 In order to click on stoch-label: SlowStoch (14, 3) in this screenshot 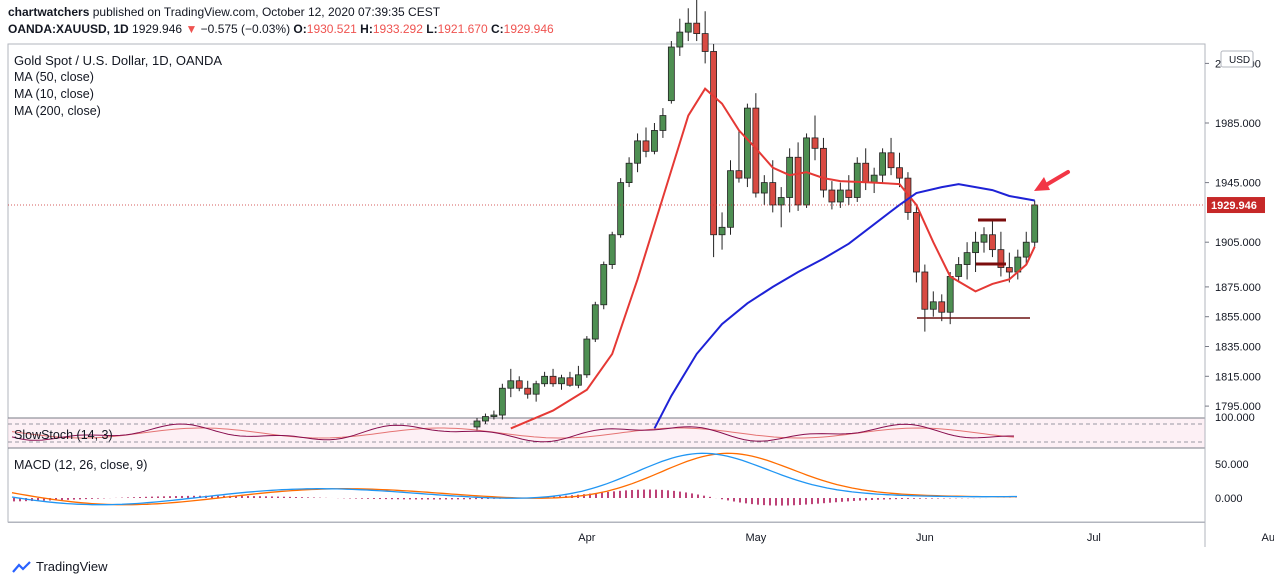, I will do `click(63, 435)`.